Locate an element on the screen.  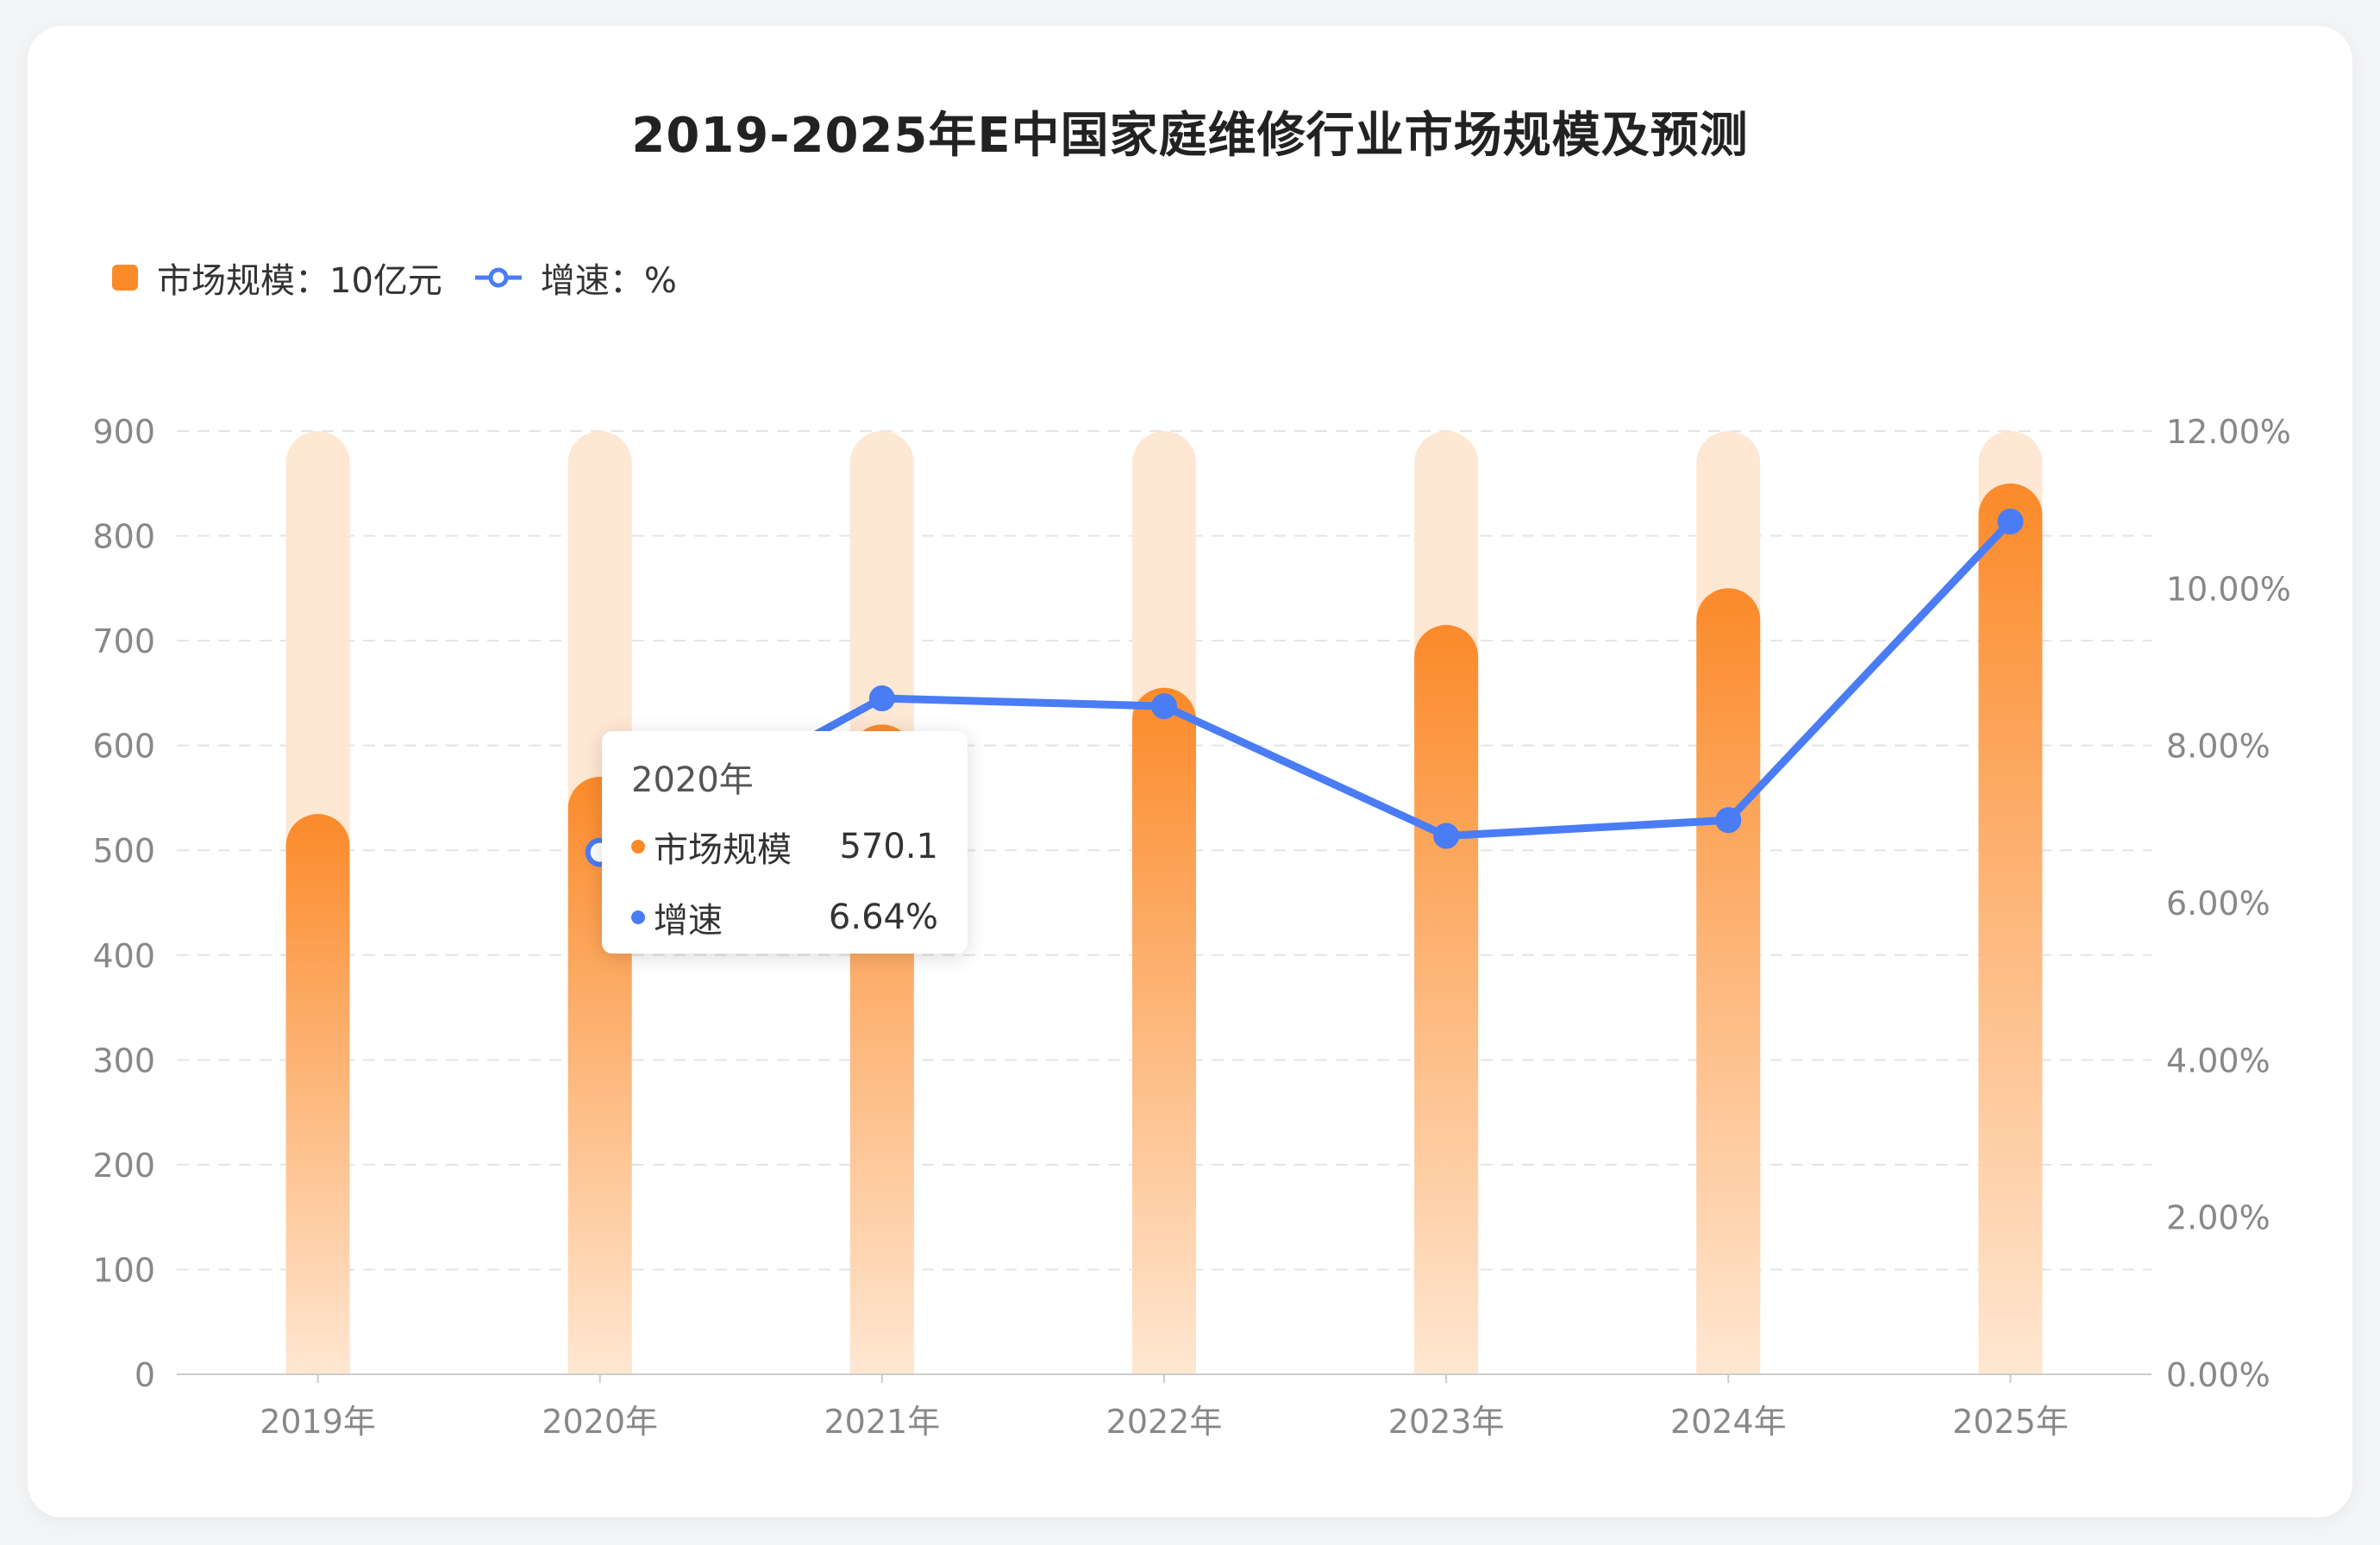
legend-item-growth: 增速：% is located at coordinates (575, 278).